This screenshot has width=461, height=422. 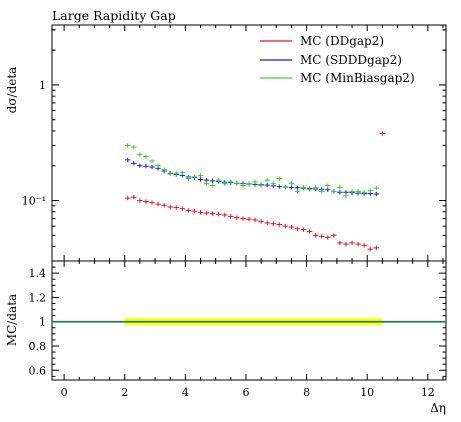 What do you see at coordinates (42, 322) in the screenshot?
I see `y-tick-label-ratio: 1` at bounding box center [42, 322].